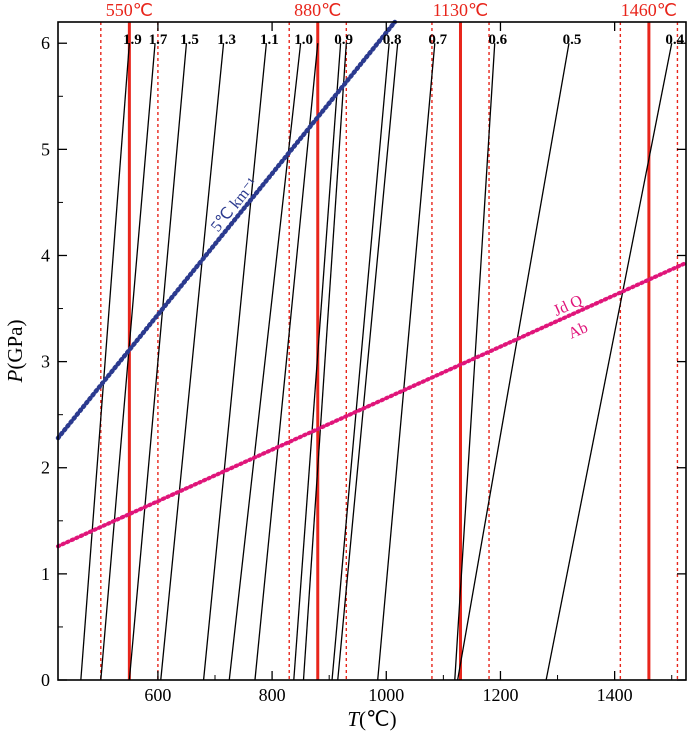 The image size is (700, 737). What do you see at coordinates (500, 695) in the screenshot?
I see `x-tick-label-3: 1200` at bounding box center [500, 695].